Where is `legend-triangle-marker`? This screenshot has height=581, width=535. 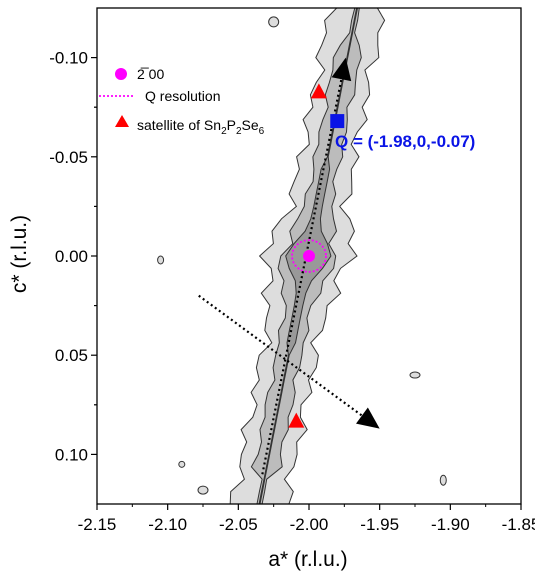
legend-triangle-marker is located at coordinates (122, 121).